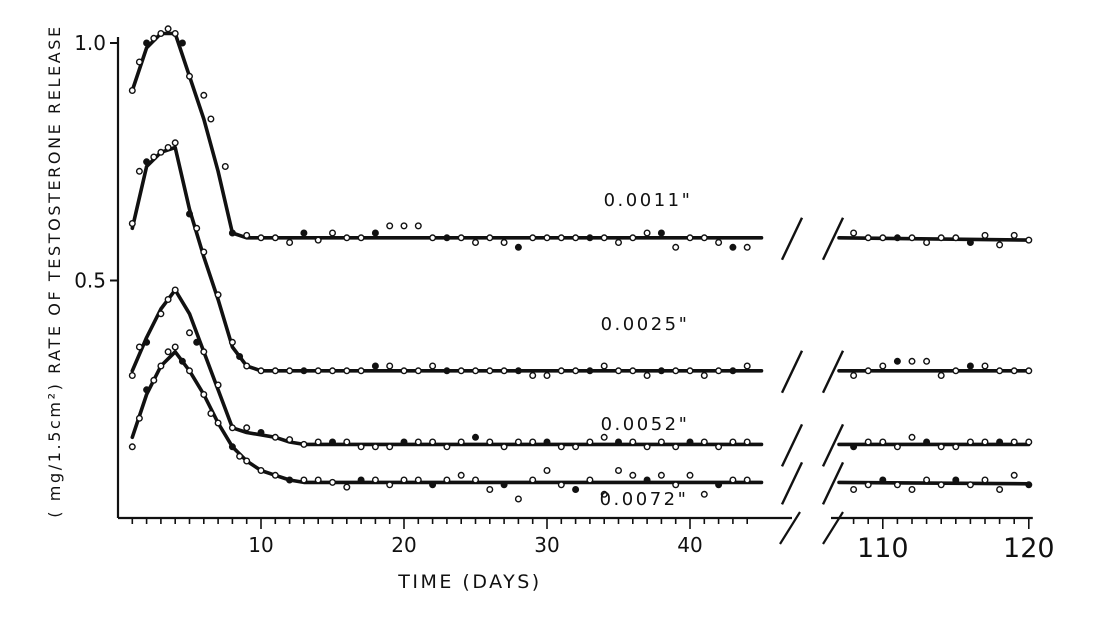 This screenshot has width=1120, height=626. I want to click on x-axis-label: TIME (DAYS), so click(469, 582).